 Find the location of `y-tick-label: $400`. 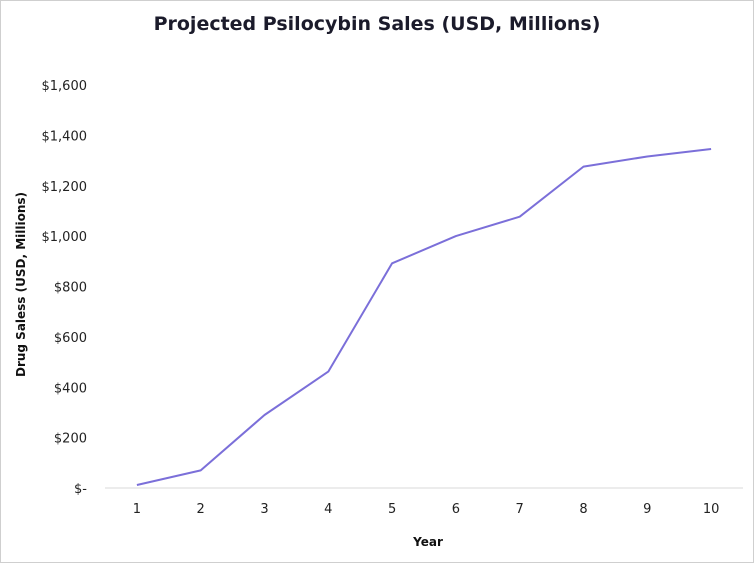

y-tick-label: $400 is located at coordinates (70, 388).